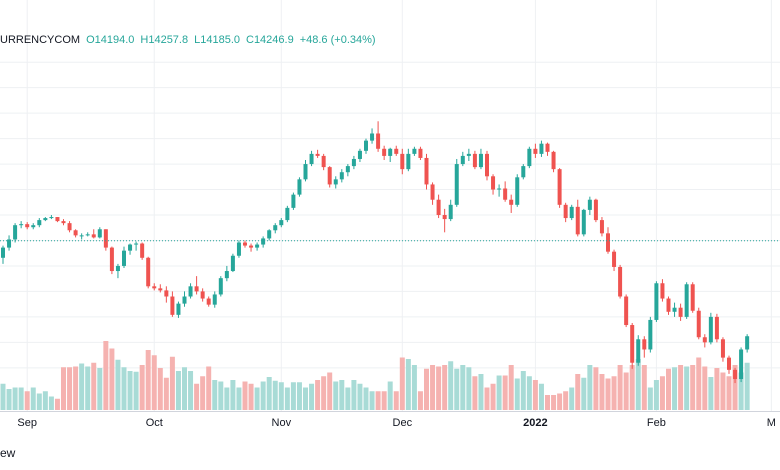 This screenshot has width=780, height=470. Describe the element at coordinates (8, 453) in the screenshot. I see `footer-label: ew` at that location.